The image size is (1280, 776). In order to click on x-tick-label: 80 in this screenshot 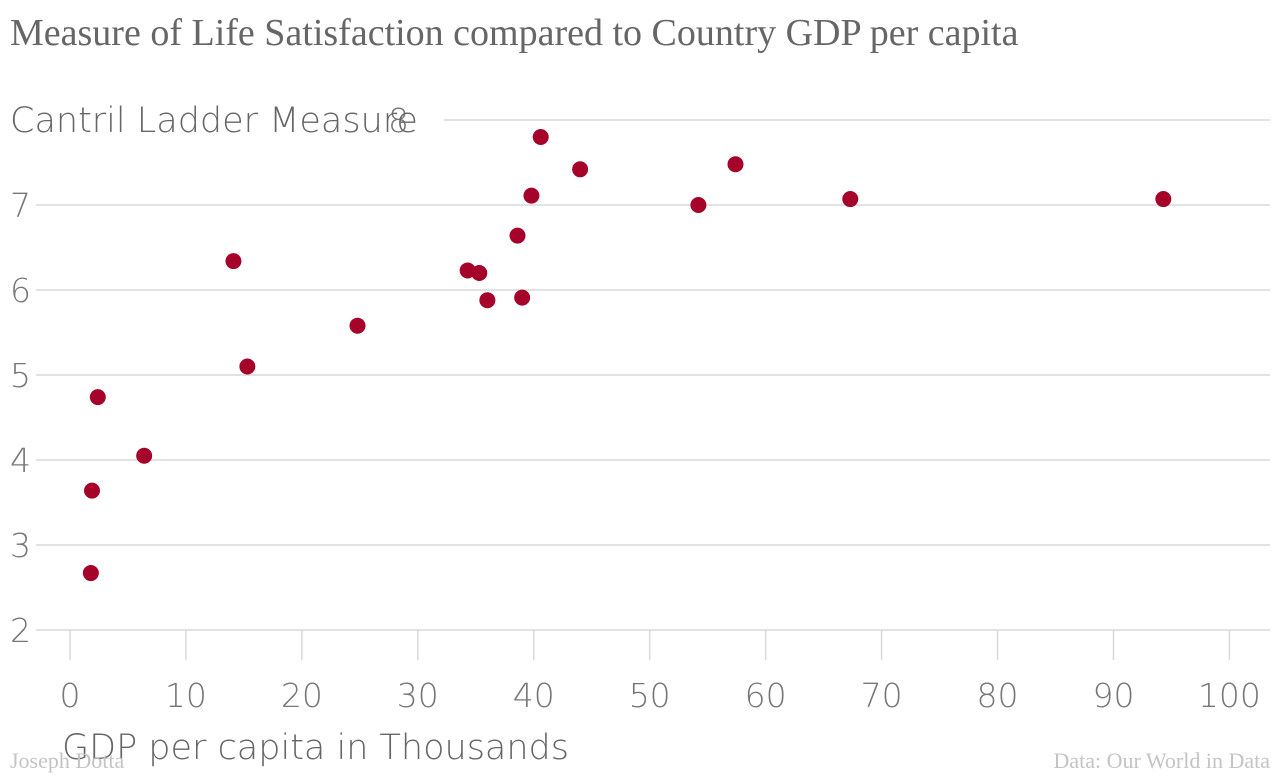, I will do `click(998, 695)`.